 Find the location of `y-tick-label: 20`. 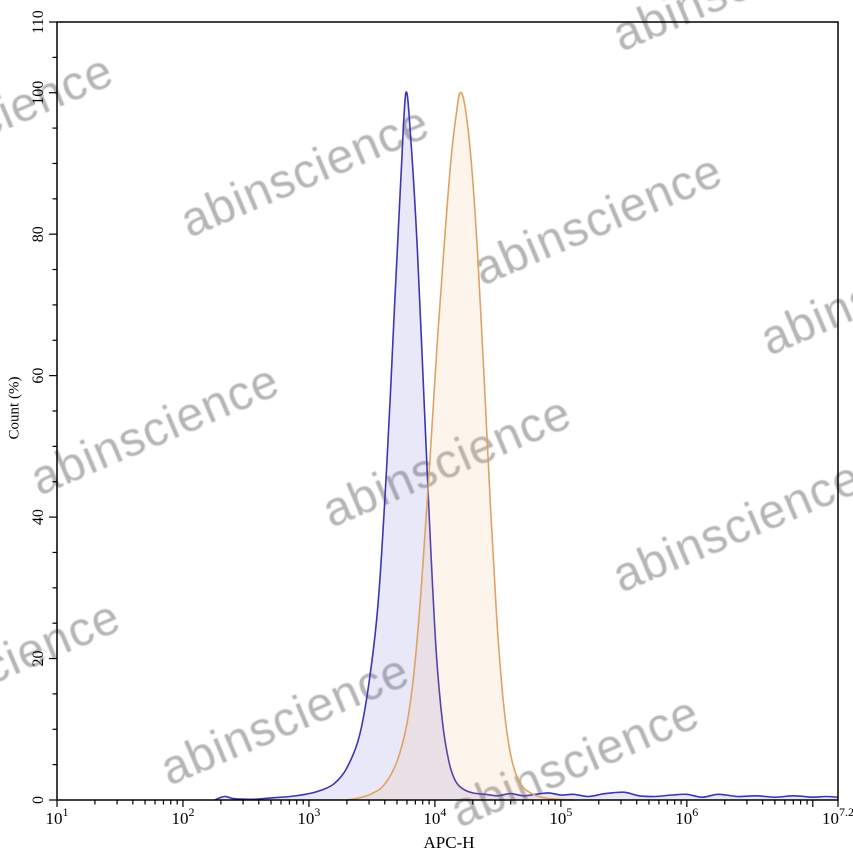

y-tick-label: 20 is located at coordinates (38, 659).